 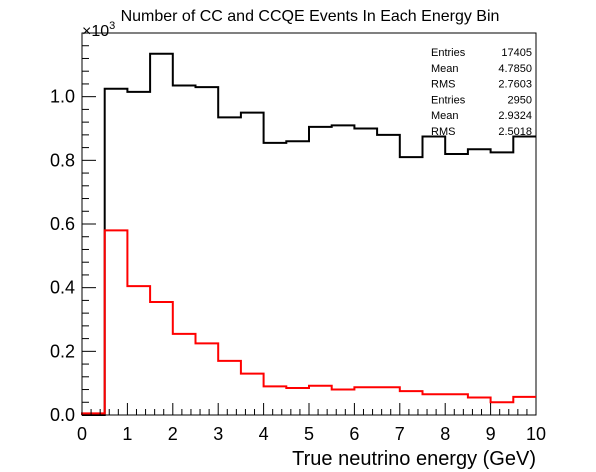 I want to click on stats-value: 17405, so click(x=516, y=53).